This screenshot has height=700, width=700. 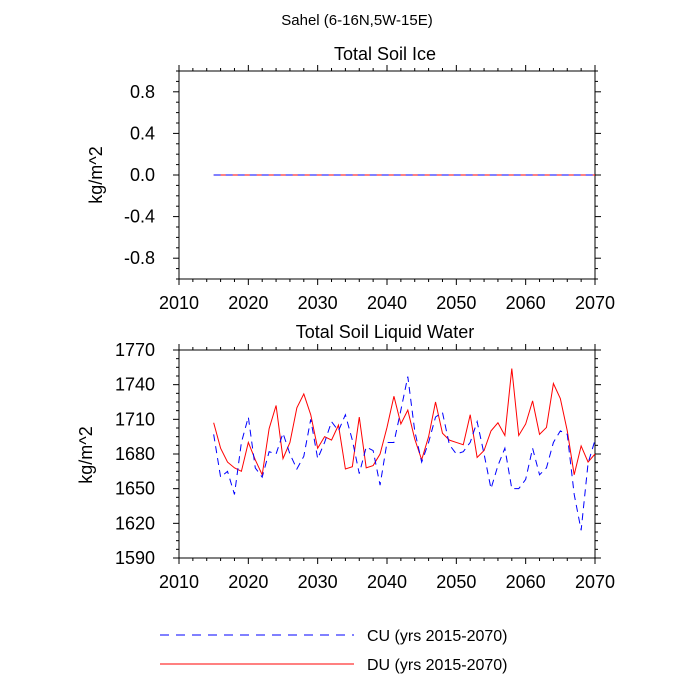 What do you see at coordinates (404, 422) in the screenshot?
I see `series-line-du` at bounding box center [404, 422].